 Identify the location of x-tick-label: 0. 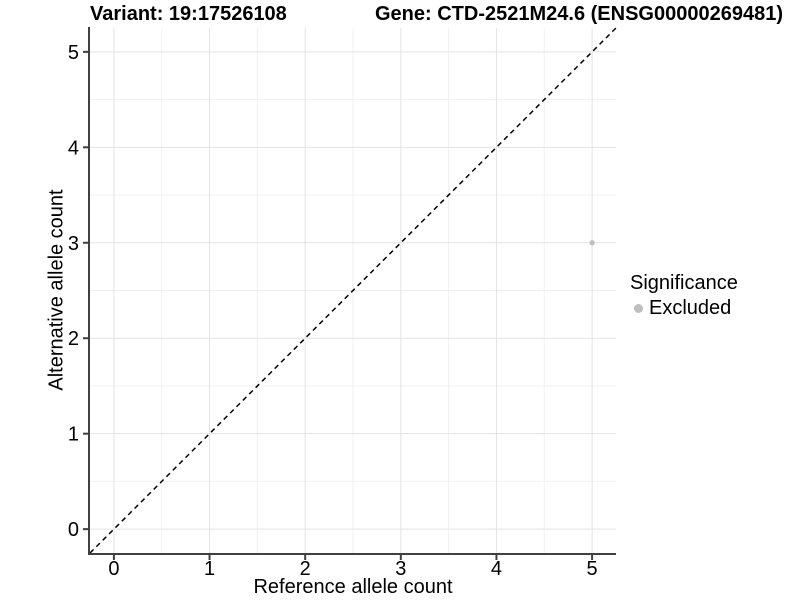
(113, 569).